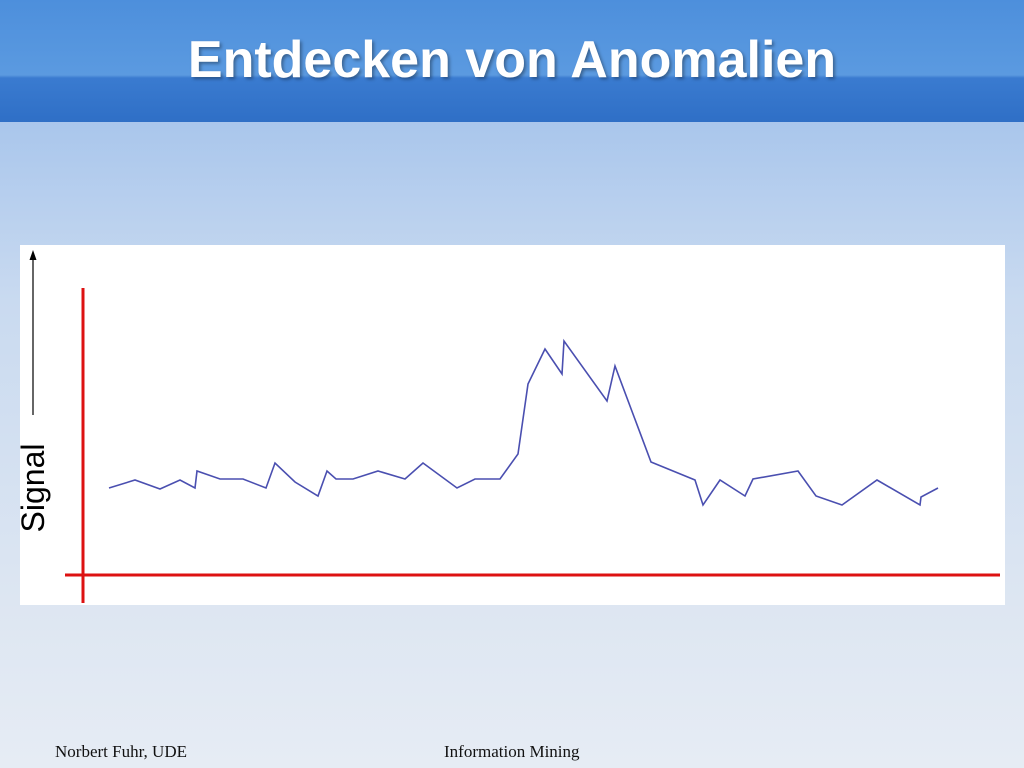 This screenshot has height=768, width=1024. I want to click on footer-center: Information Mining, so click(512, 751).